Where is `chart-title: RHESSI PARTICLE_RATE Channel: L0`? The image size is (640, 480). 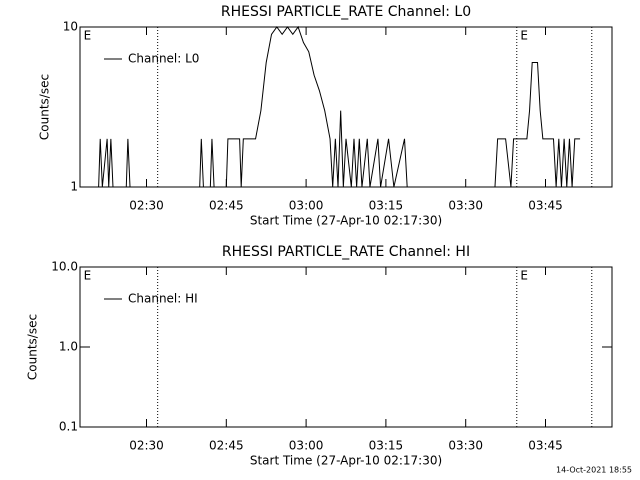 chart-title: RHESSI PARTICLE_RATE Channel: L0 is located at coordinates (346, 12).